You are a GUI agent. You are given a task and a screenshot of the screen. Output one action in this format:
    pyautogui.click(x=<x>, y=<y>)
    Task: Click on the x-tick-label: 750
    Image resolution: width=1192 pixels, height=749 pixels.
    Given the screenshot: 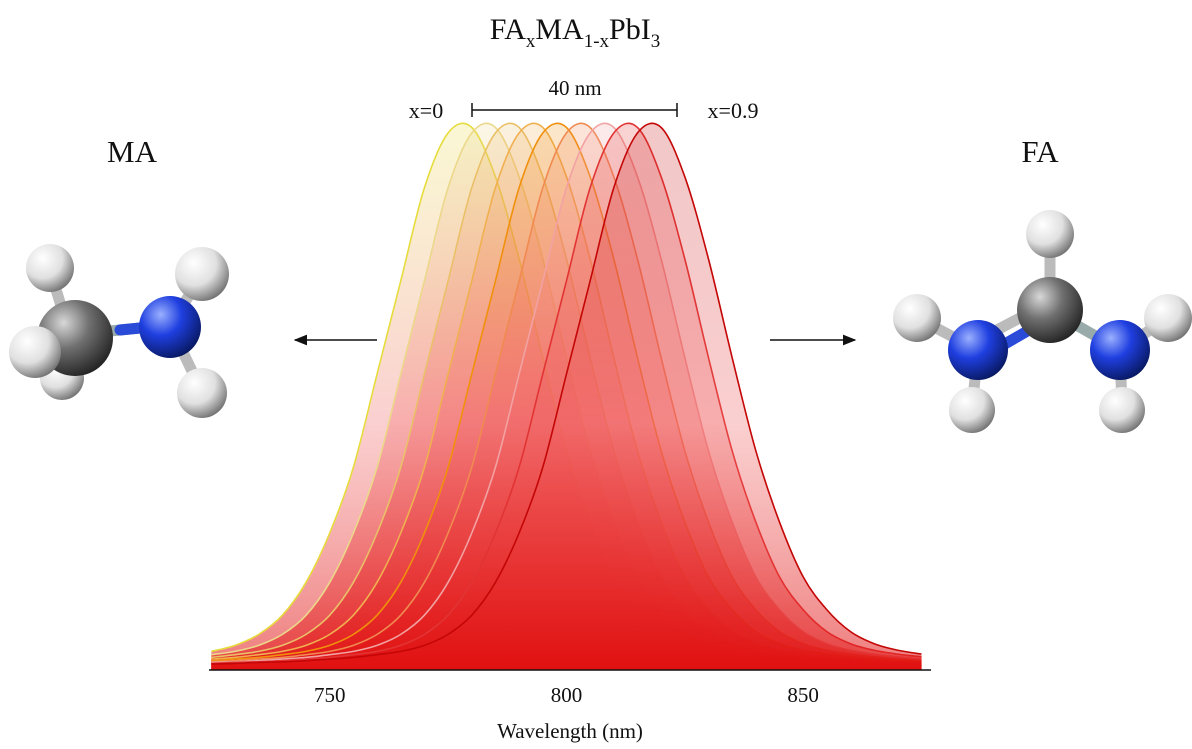 What is the action you would take?
    pyautogui.click(x=330, y=695)
    